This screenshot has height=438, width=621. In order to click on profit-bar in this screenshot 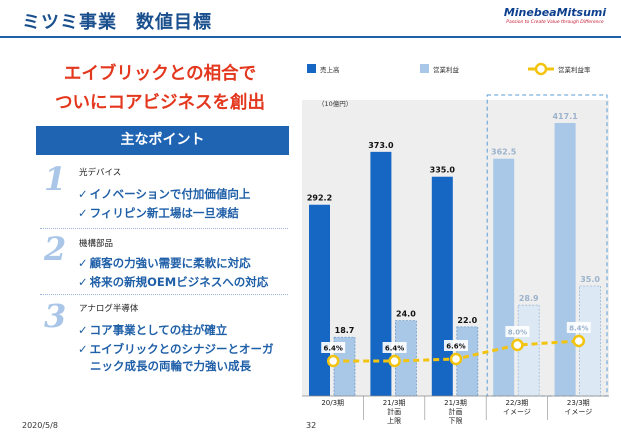, I will do `click(528, 350)`.